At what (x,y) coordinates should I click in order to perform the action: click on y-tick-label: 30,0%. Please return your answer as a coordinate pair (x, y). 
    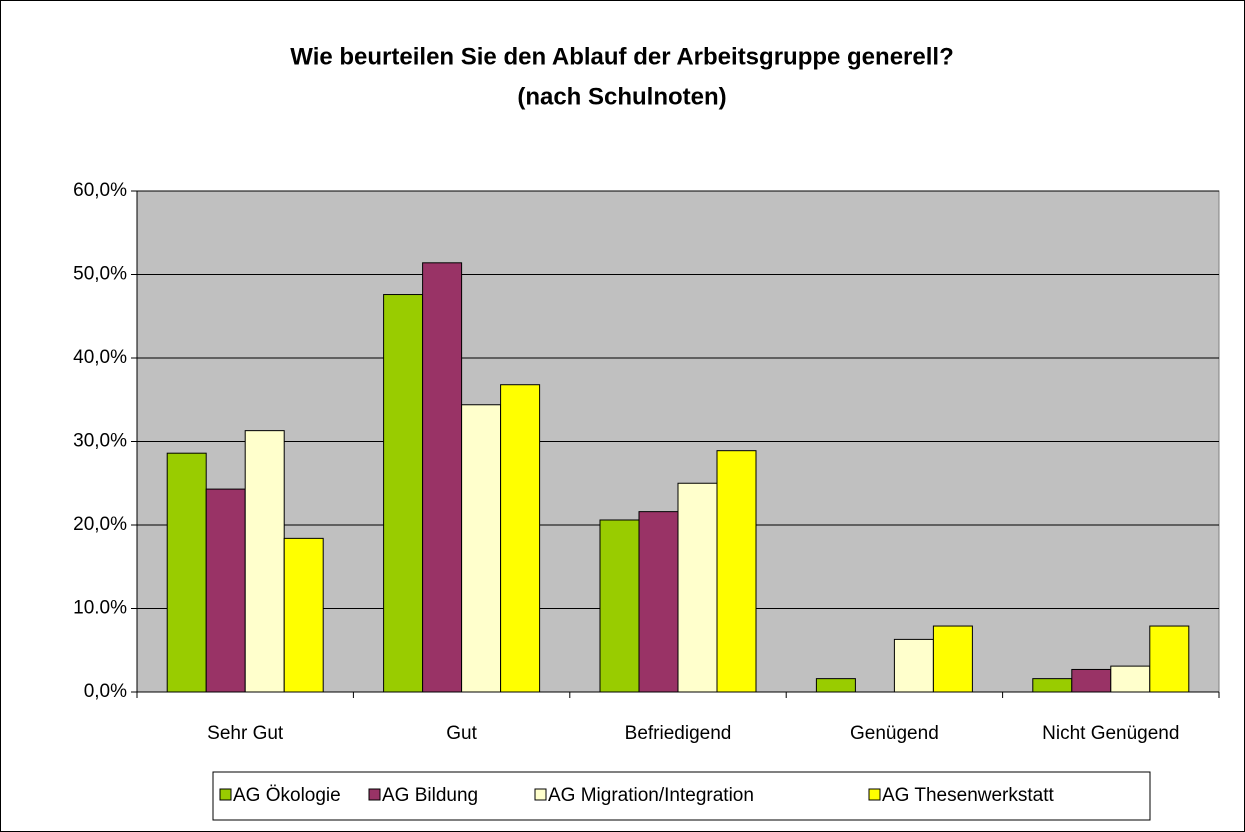
    Looking at the image, I should click on (100, 441).